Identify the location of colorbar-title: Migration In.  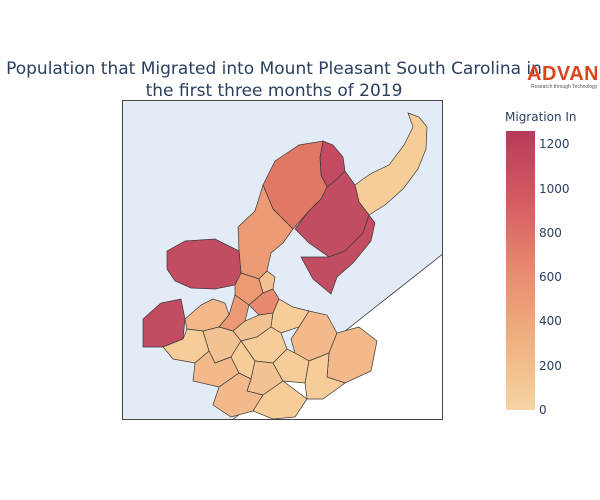
(541, 117).